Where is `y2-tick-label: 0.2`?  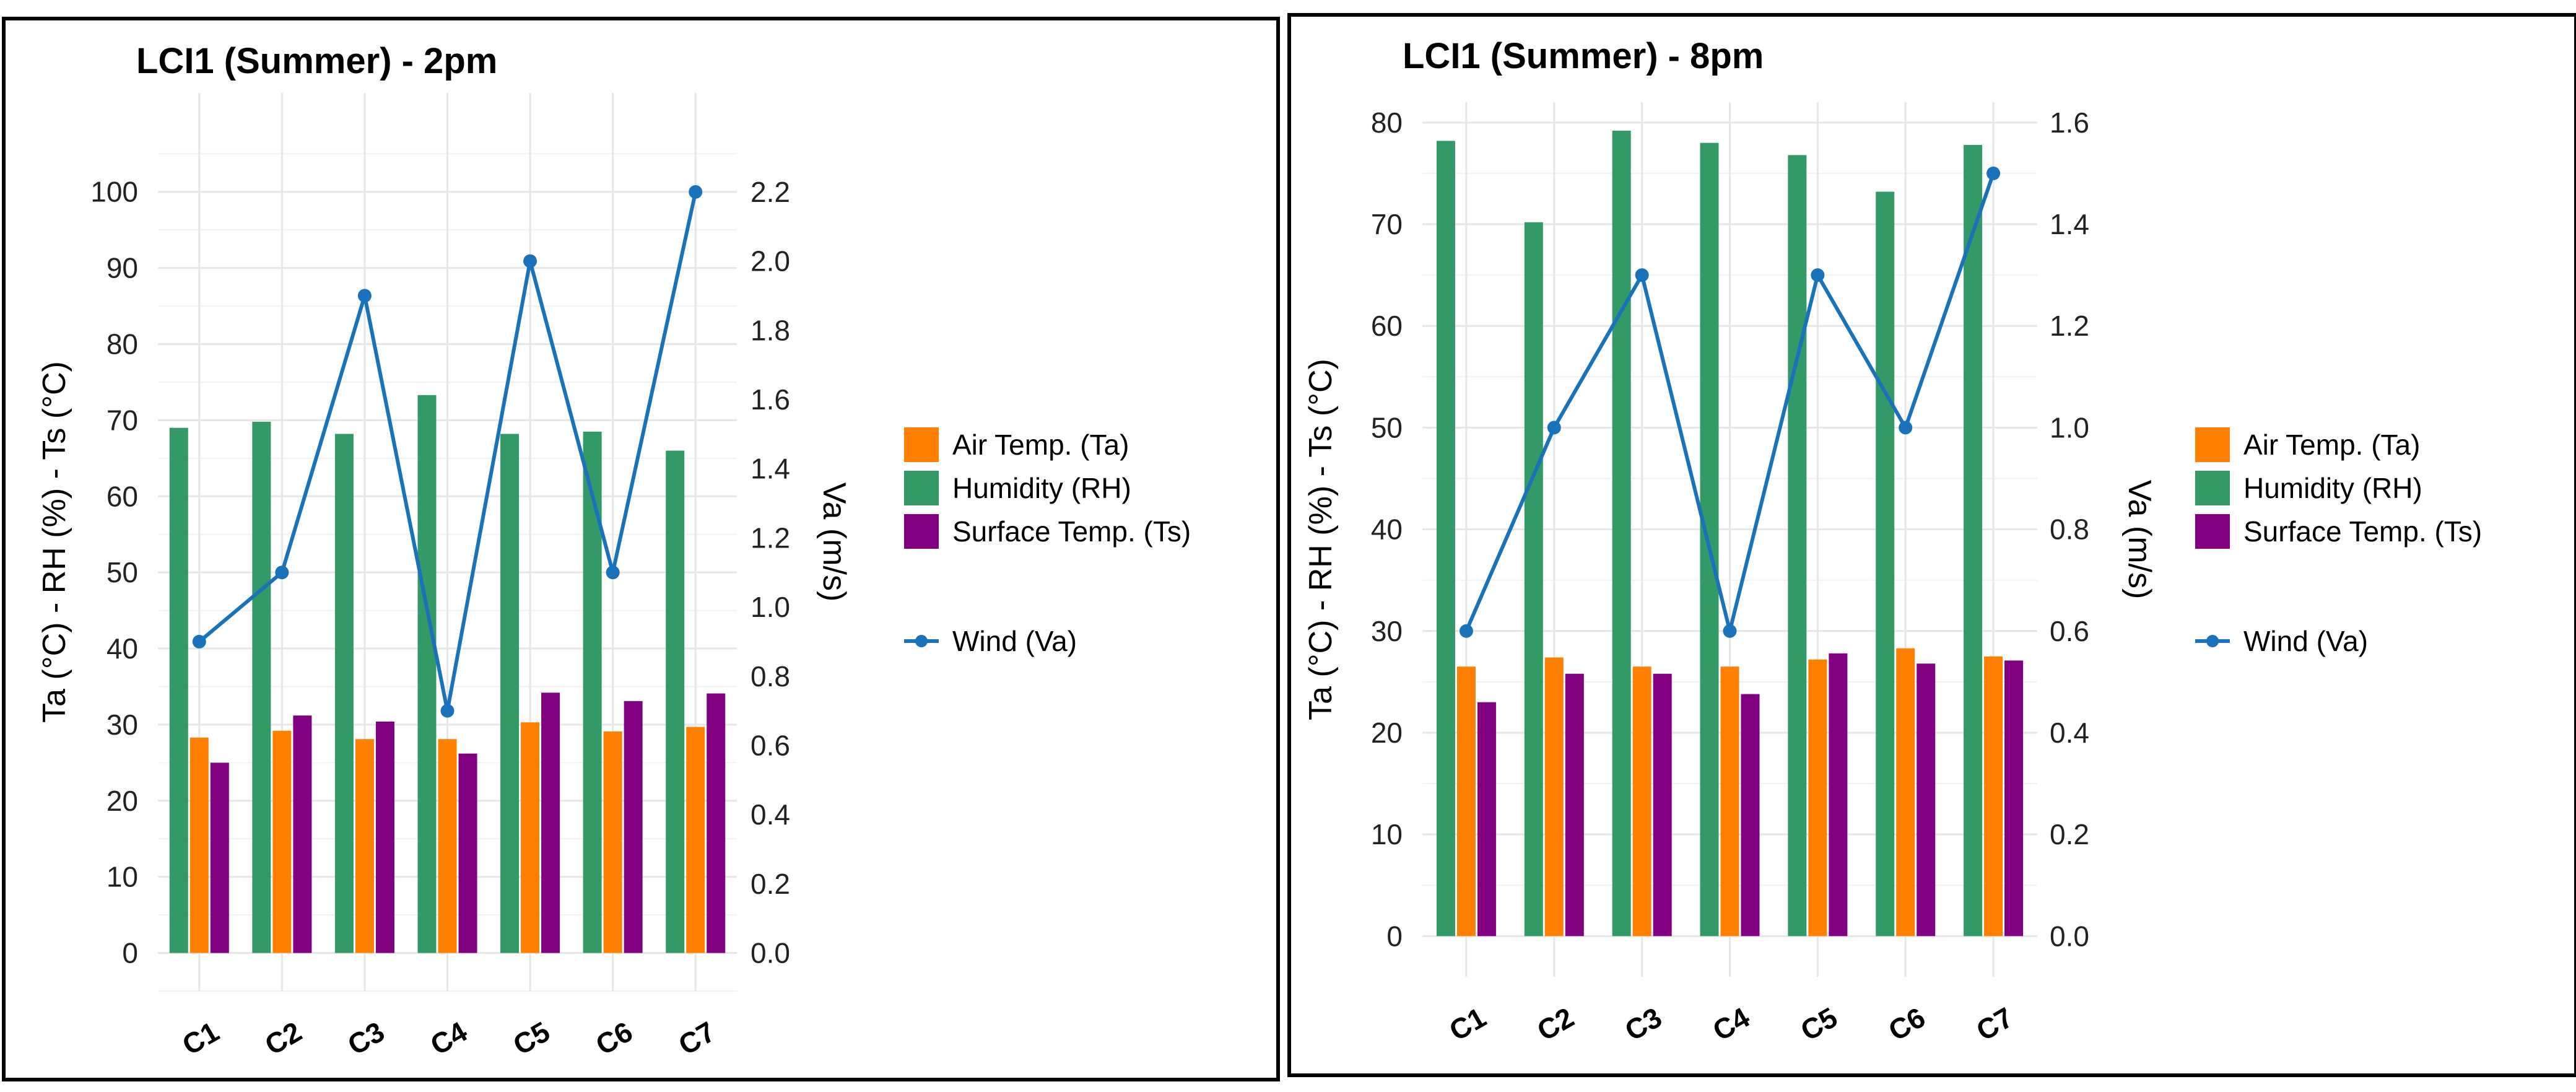 y2-tick-label: 0.2 is located at coordinates (770, 884).